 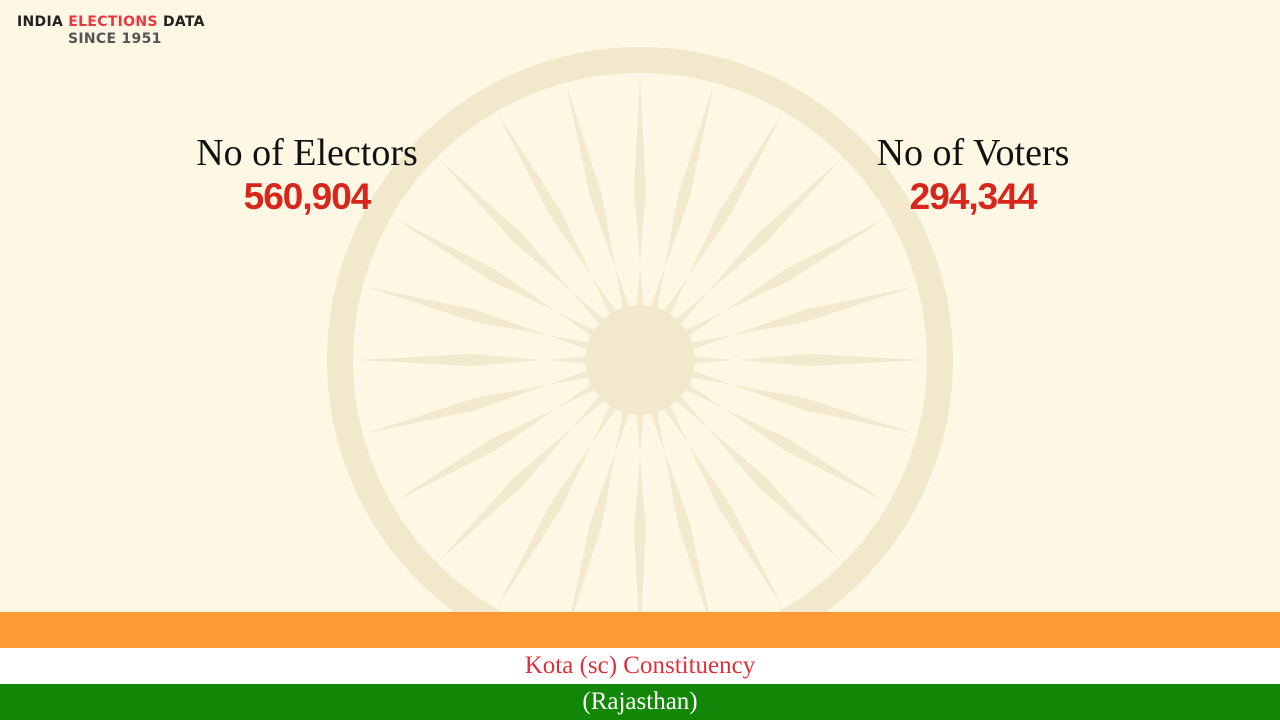 I want to click on flag-band-white: Kota (sc) Constituency, so click(x=640, y=666).